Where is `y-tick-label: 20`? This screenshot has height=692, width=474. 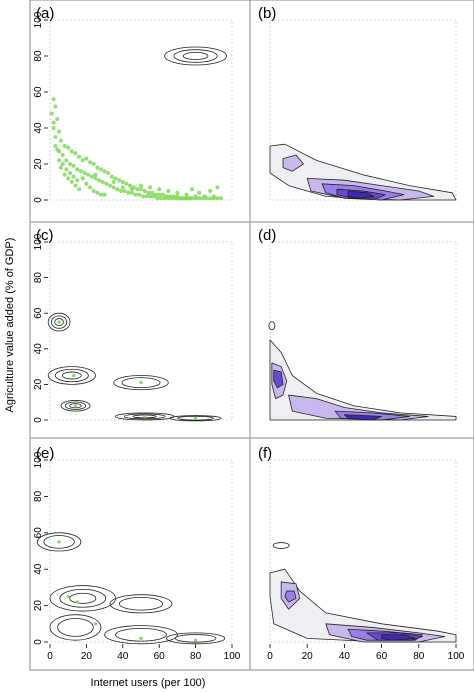
y-tick-label: 20 is located at coordinates (38, 606).